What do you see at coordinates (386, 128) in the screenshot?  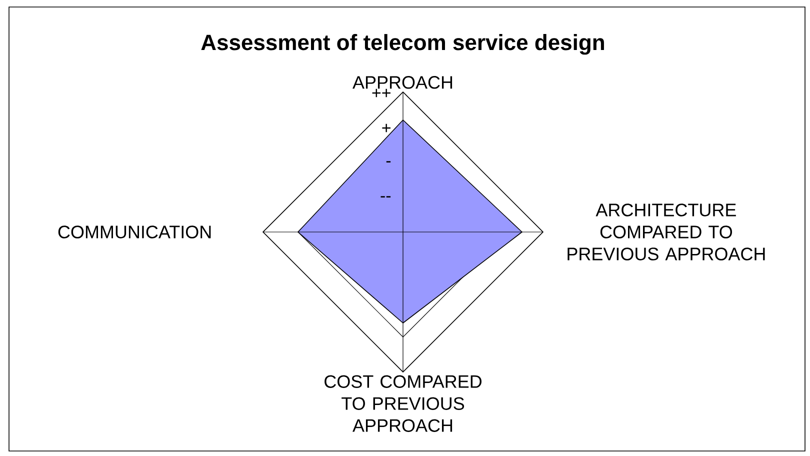 I see `y-tick-label: +` at bounding box center [386, 128].